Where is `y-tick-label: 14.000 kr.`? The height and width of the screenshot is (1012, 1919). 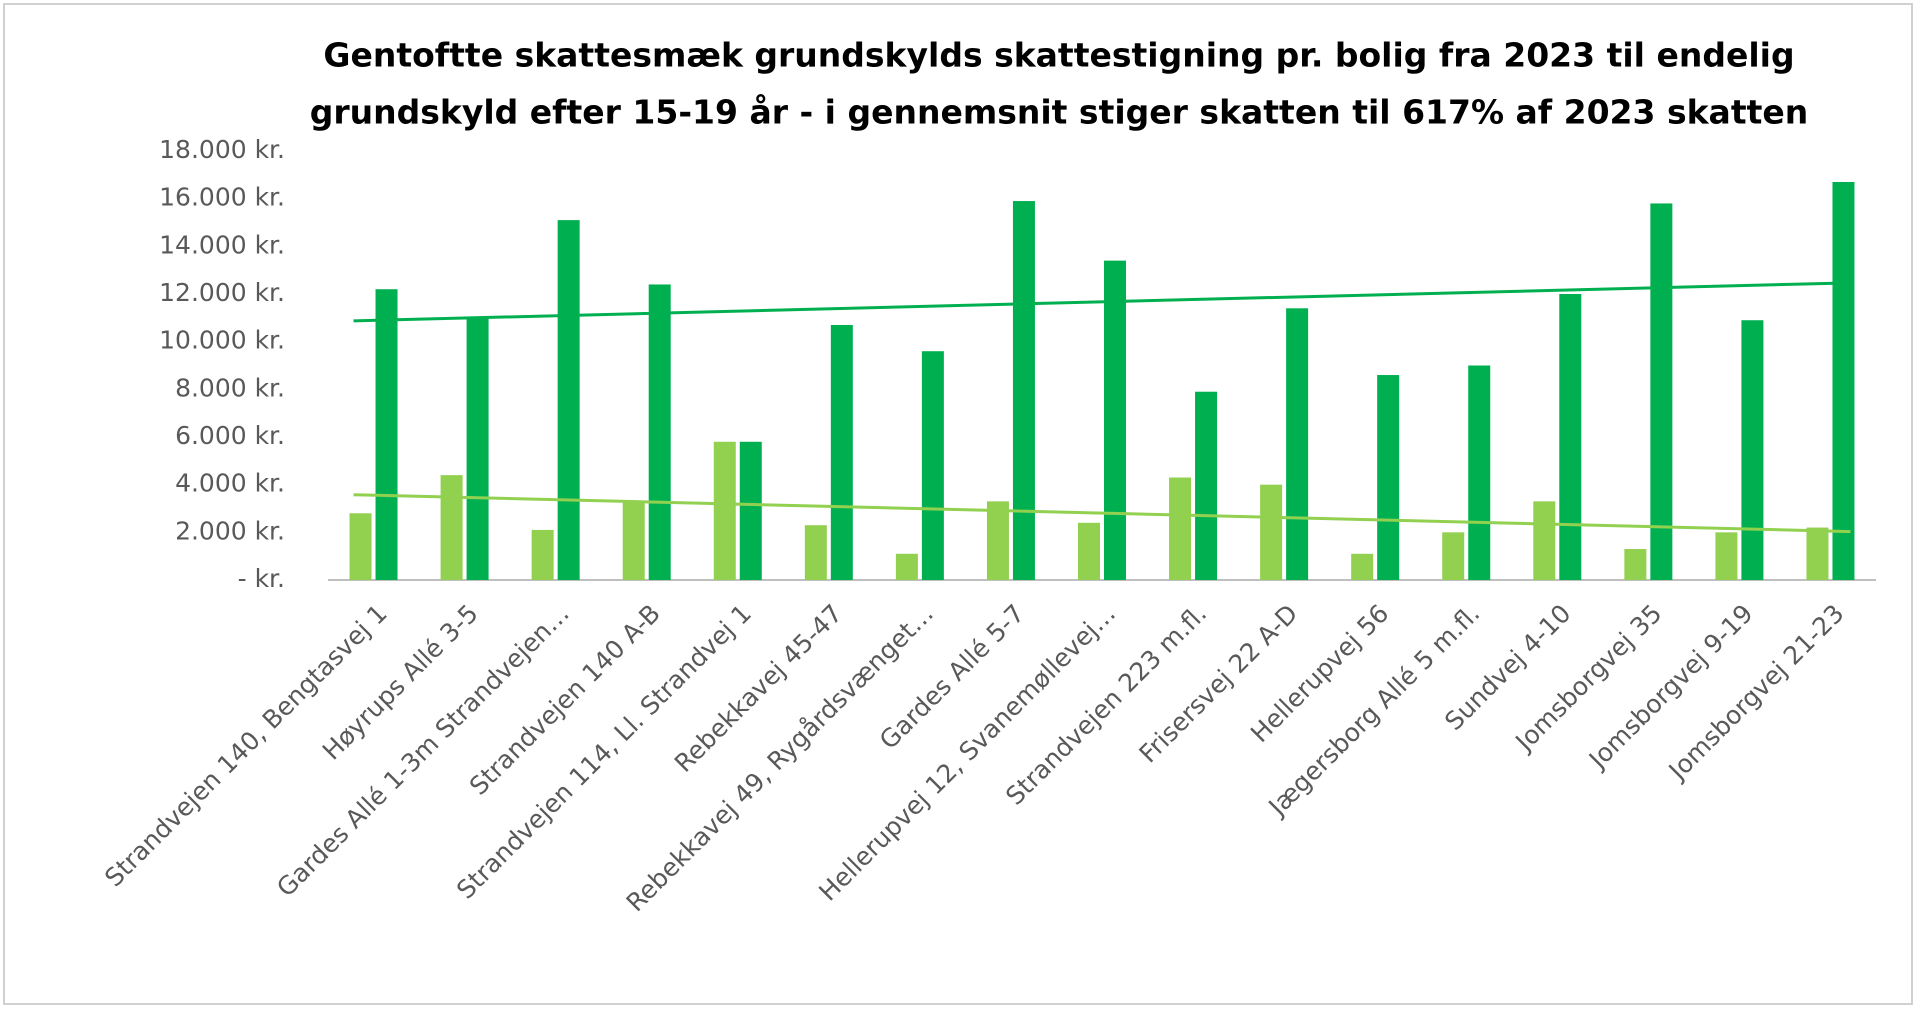 y-tick-label: 14.000 kr. is located at coordinates (222, 244).